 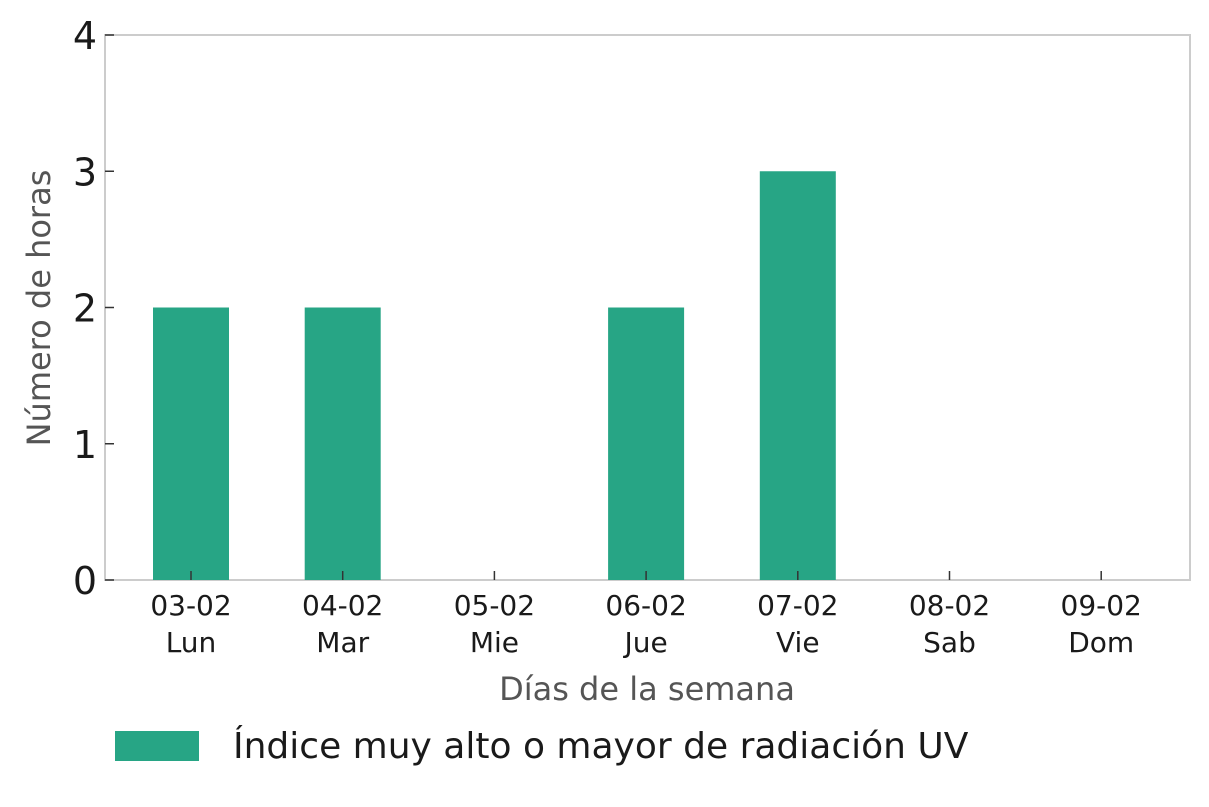 I want to click on x-tick-label-day-Vie: Vie, so click(x=798, y=642).